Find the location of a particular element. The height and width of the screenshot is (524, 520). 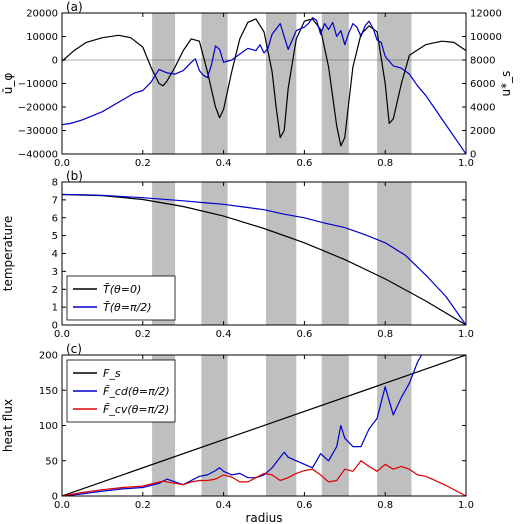

y2-tick-label: 10000 is located at coordinates (486, 37).